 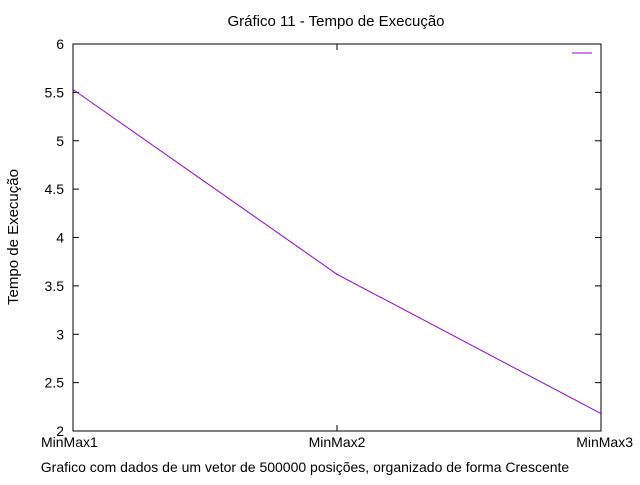 What do you see at coordinates (60, 431) in the screenshot?
I see `y-tick-label: 2` at bounding box center [60, 431].